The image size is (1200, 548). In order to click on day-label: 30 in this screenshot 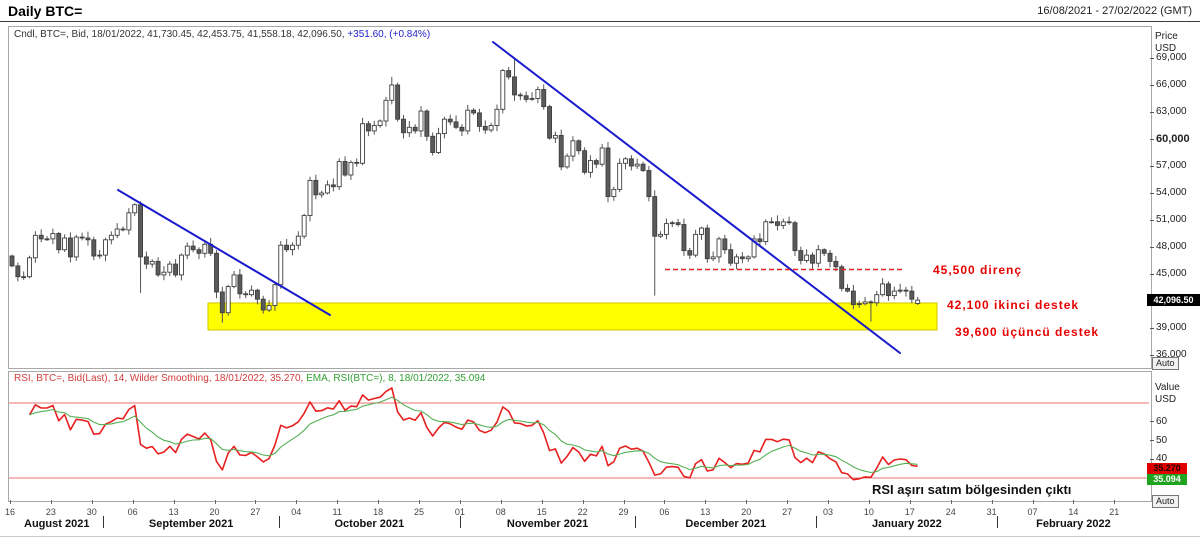, I will do `click(91, 512)`.